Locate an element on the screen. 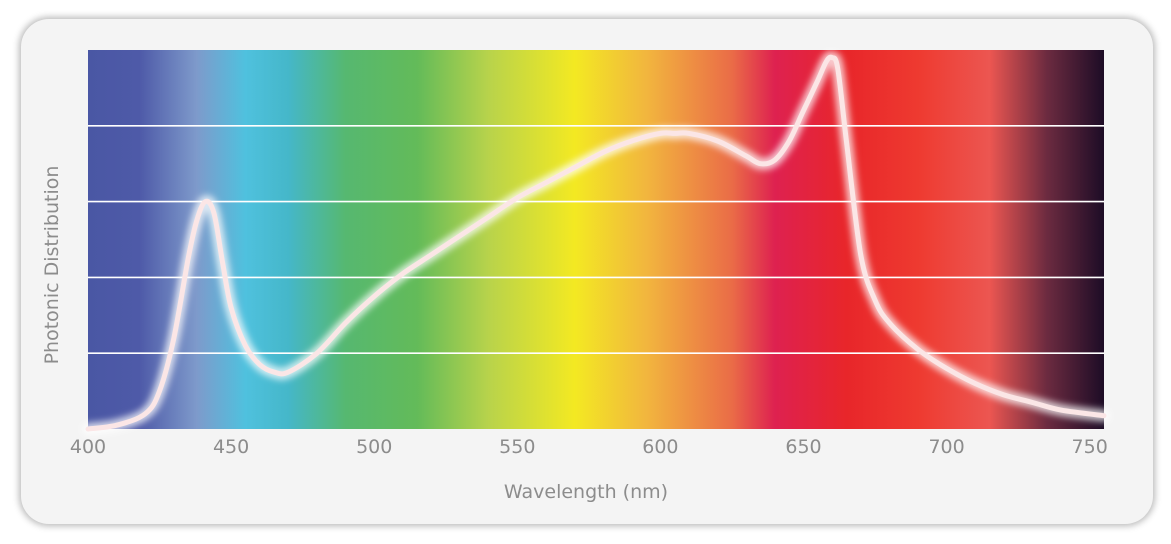 The image size is (1171, 544). x-tick-label: 500 is located at coordinates (374, 447).